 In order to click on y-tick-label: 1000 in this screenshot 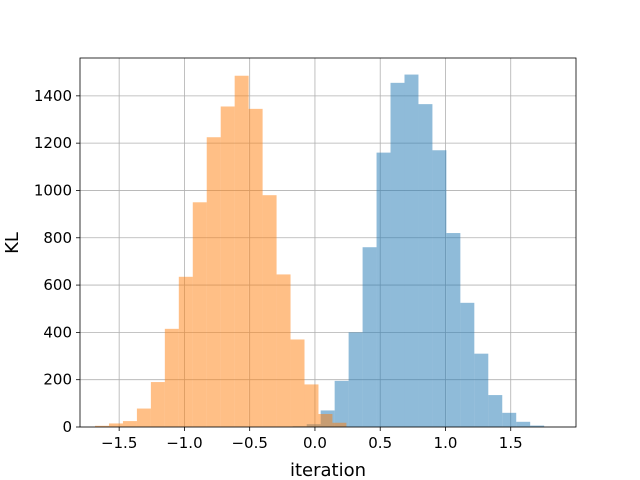, I will do `click(53, 190)`.